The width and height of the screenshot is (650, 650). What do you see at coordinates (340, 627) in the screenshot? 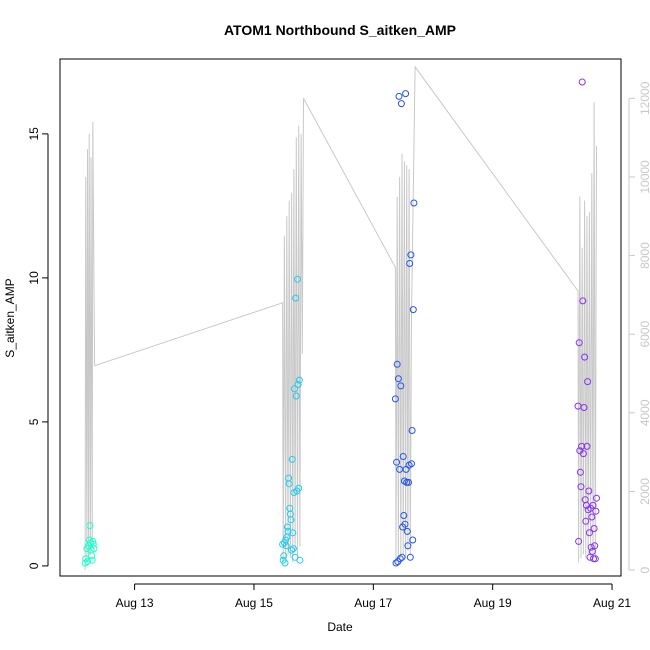
I see `x-axis-label: Date` at bounding box center [340, 627].